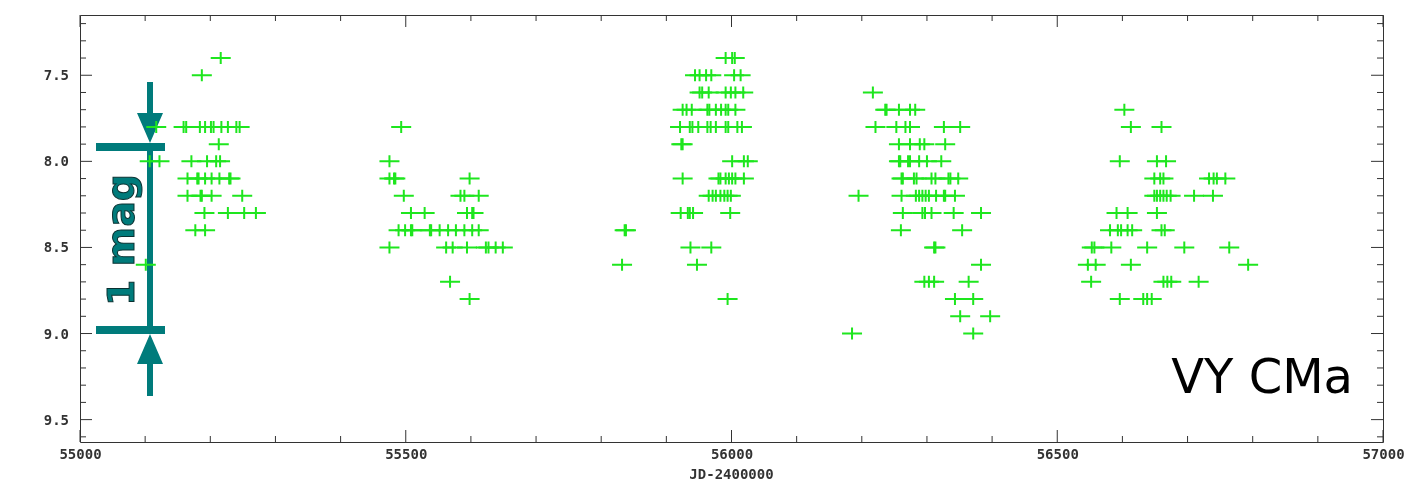  Describe the element at coordinates (80, 454) in the screenshot. I see `x-tick-label: 55000` at that location.